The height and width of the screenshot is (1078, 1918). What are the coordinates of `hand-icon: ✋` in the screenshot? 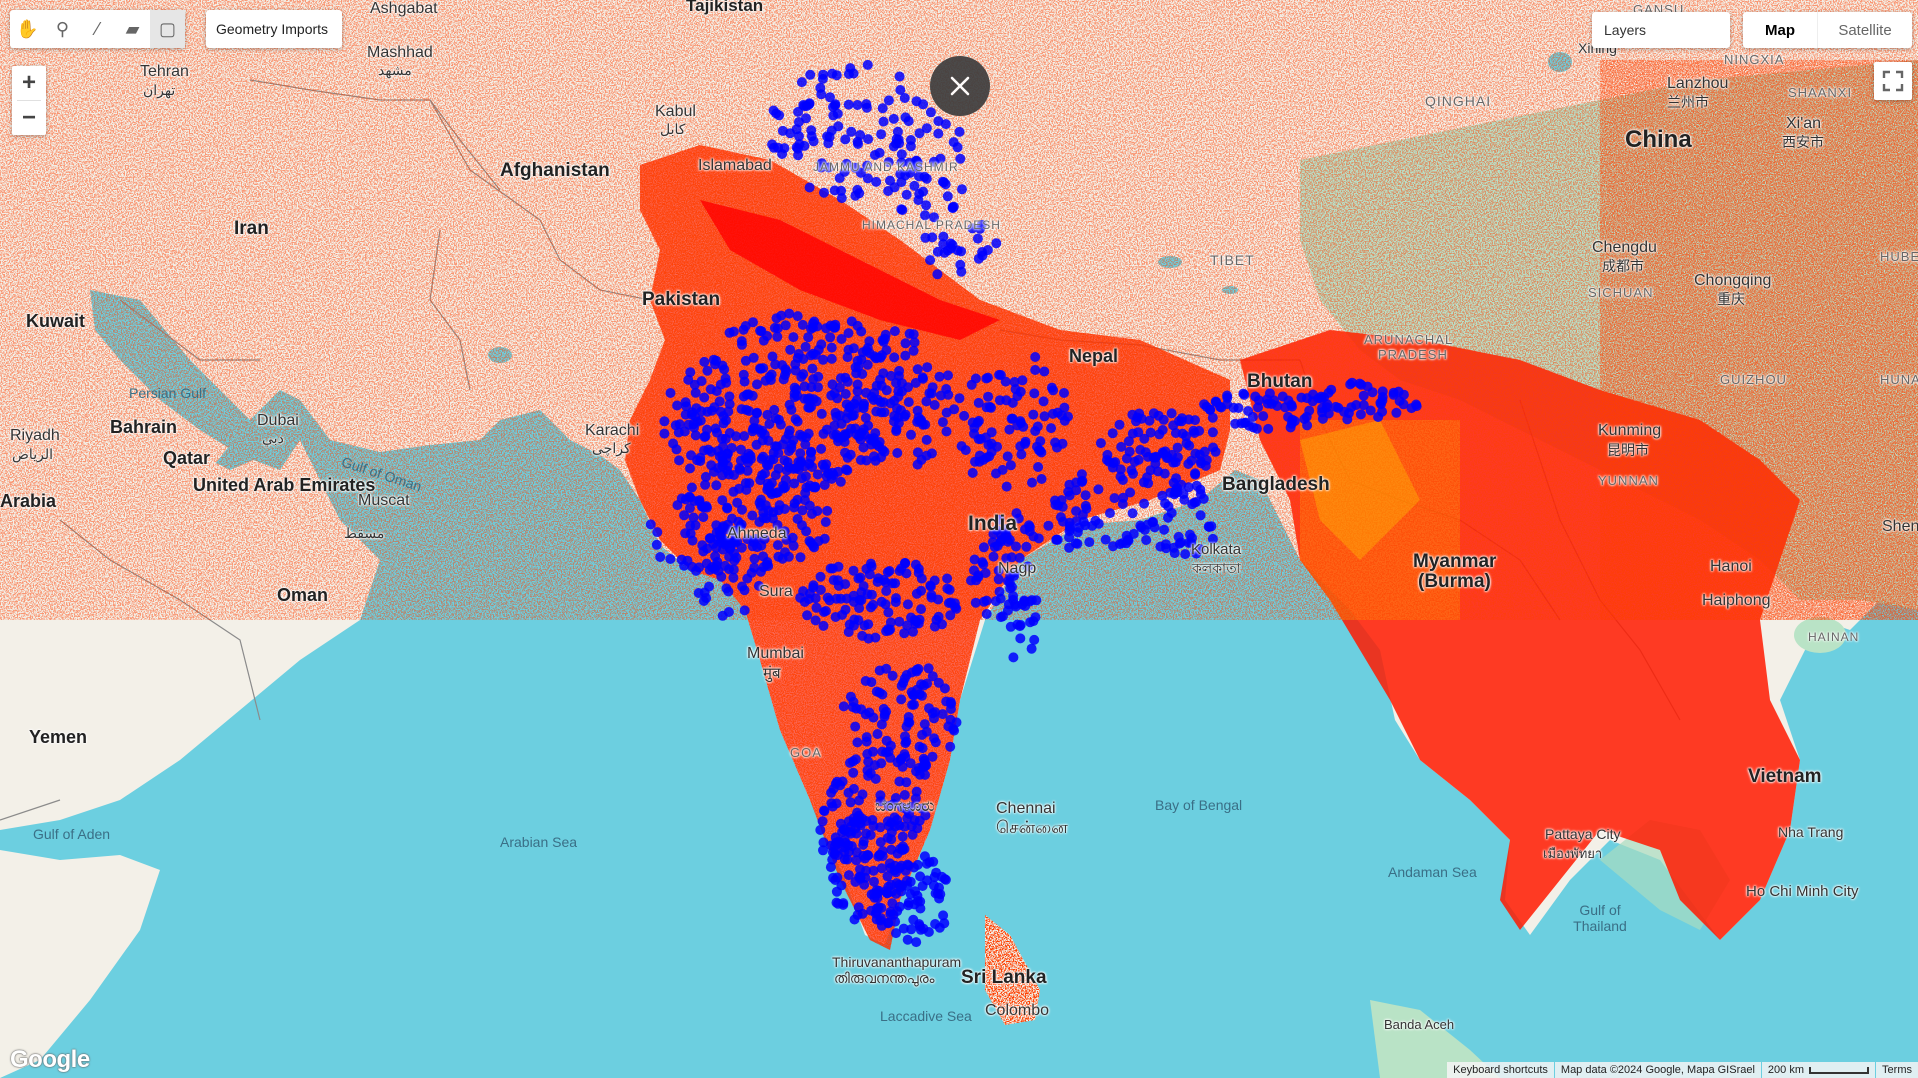 It's located at (27, 28).